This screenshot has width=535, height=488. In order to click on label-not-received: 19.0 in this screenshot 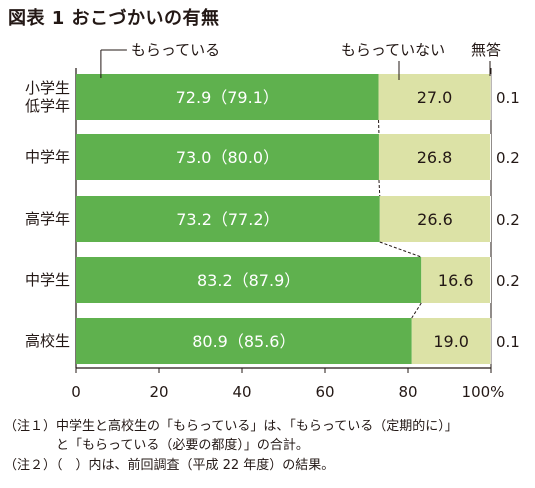, I will do `click(451, 341)`.